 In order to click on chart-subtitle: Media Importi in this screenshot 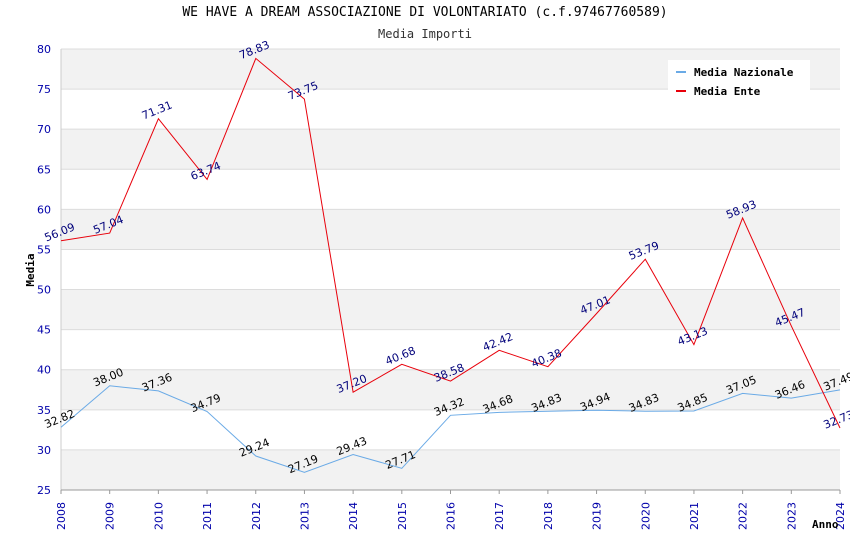, I will do `click(425, 34)`.